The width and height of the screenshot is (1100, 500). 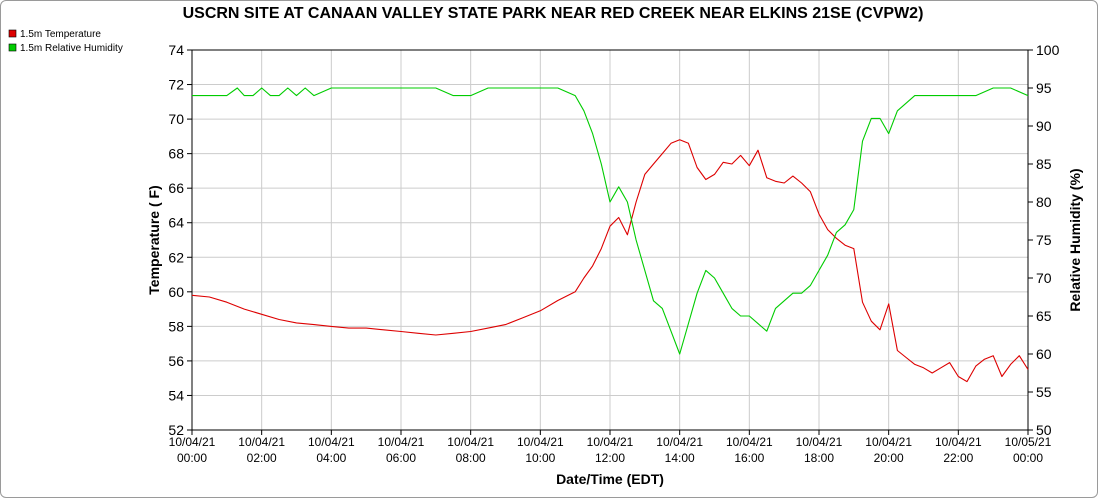 What do you see at coordinates (71, 48) in the screenshot?
I see `legend-label-humidity: 1.5m Relative Humidity` at bounding box center [71, 48].